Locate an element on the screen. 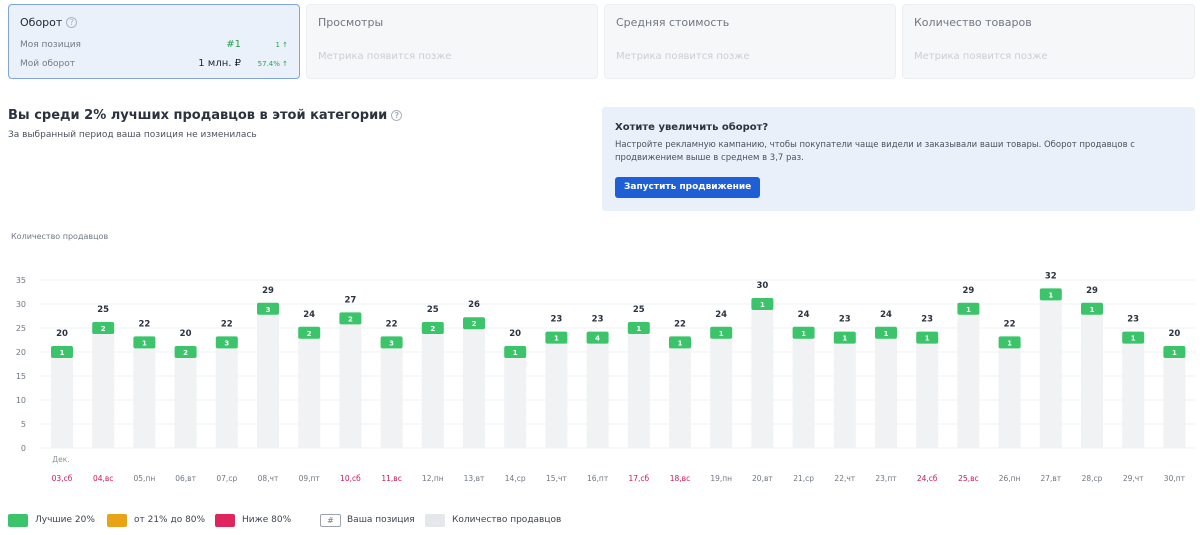 Image resolution: width=1200 pixels, height=535 pixels. bar-value-label: 27 is located at coordinates (350, 300).